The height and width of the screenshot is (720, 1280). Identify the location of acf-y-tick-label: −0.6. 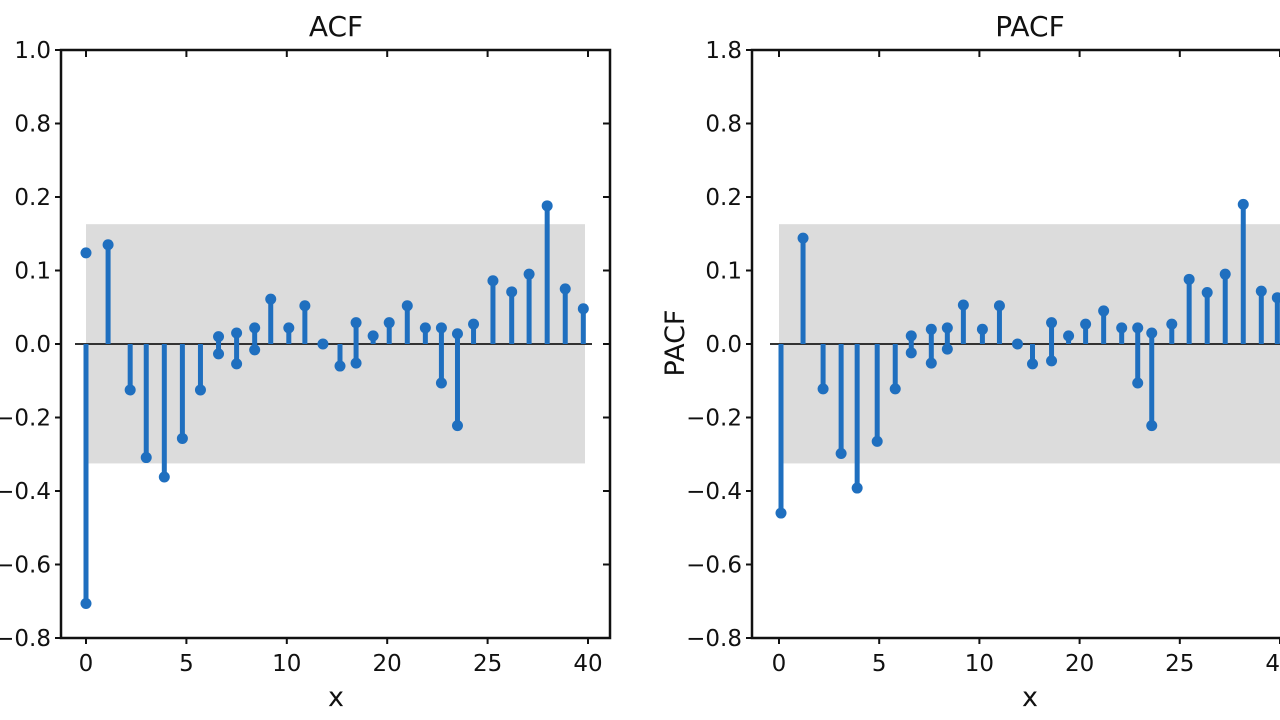
(25, 566).